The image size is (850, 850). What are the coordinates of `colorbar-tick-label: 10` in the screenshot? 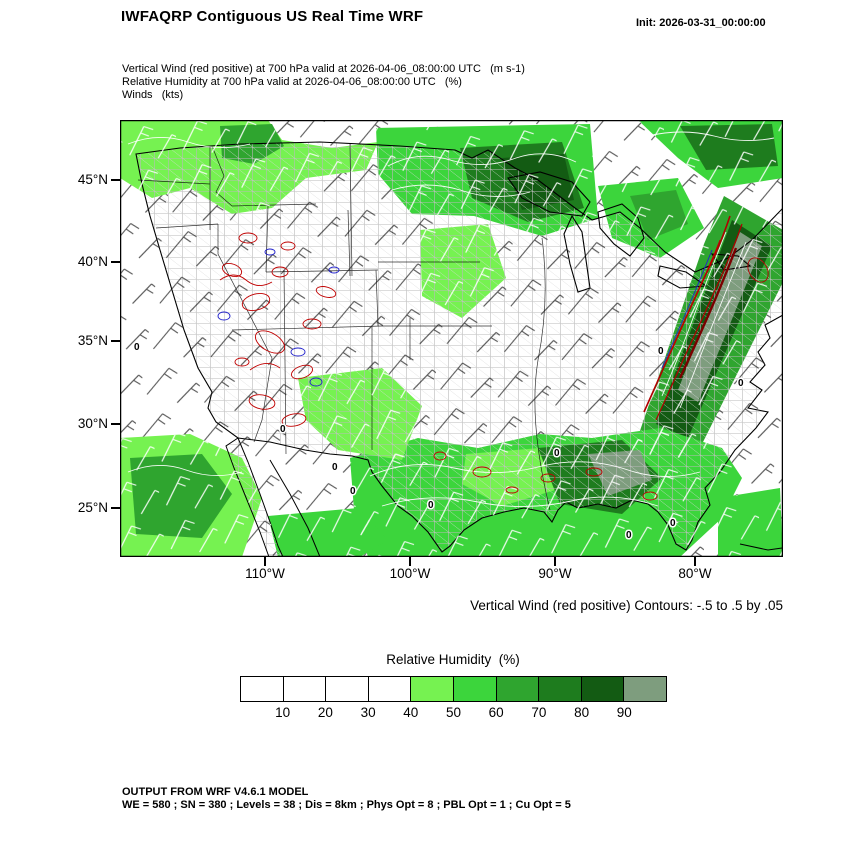 It's located at (283, 712).